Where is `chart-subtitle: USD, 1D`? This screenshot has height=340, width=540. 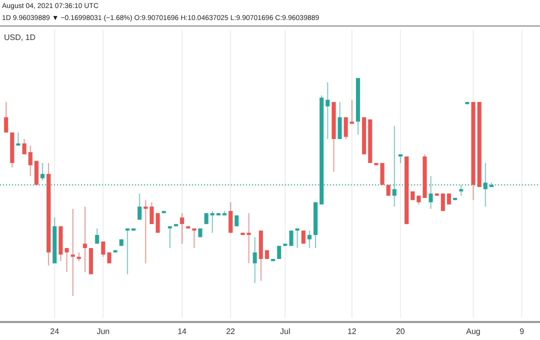 chart-subtitle: USD, 1D is located at coordinates (20, 37).